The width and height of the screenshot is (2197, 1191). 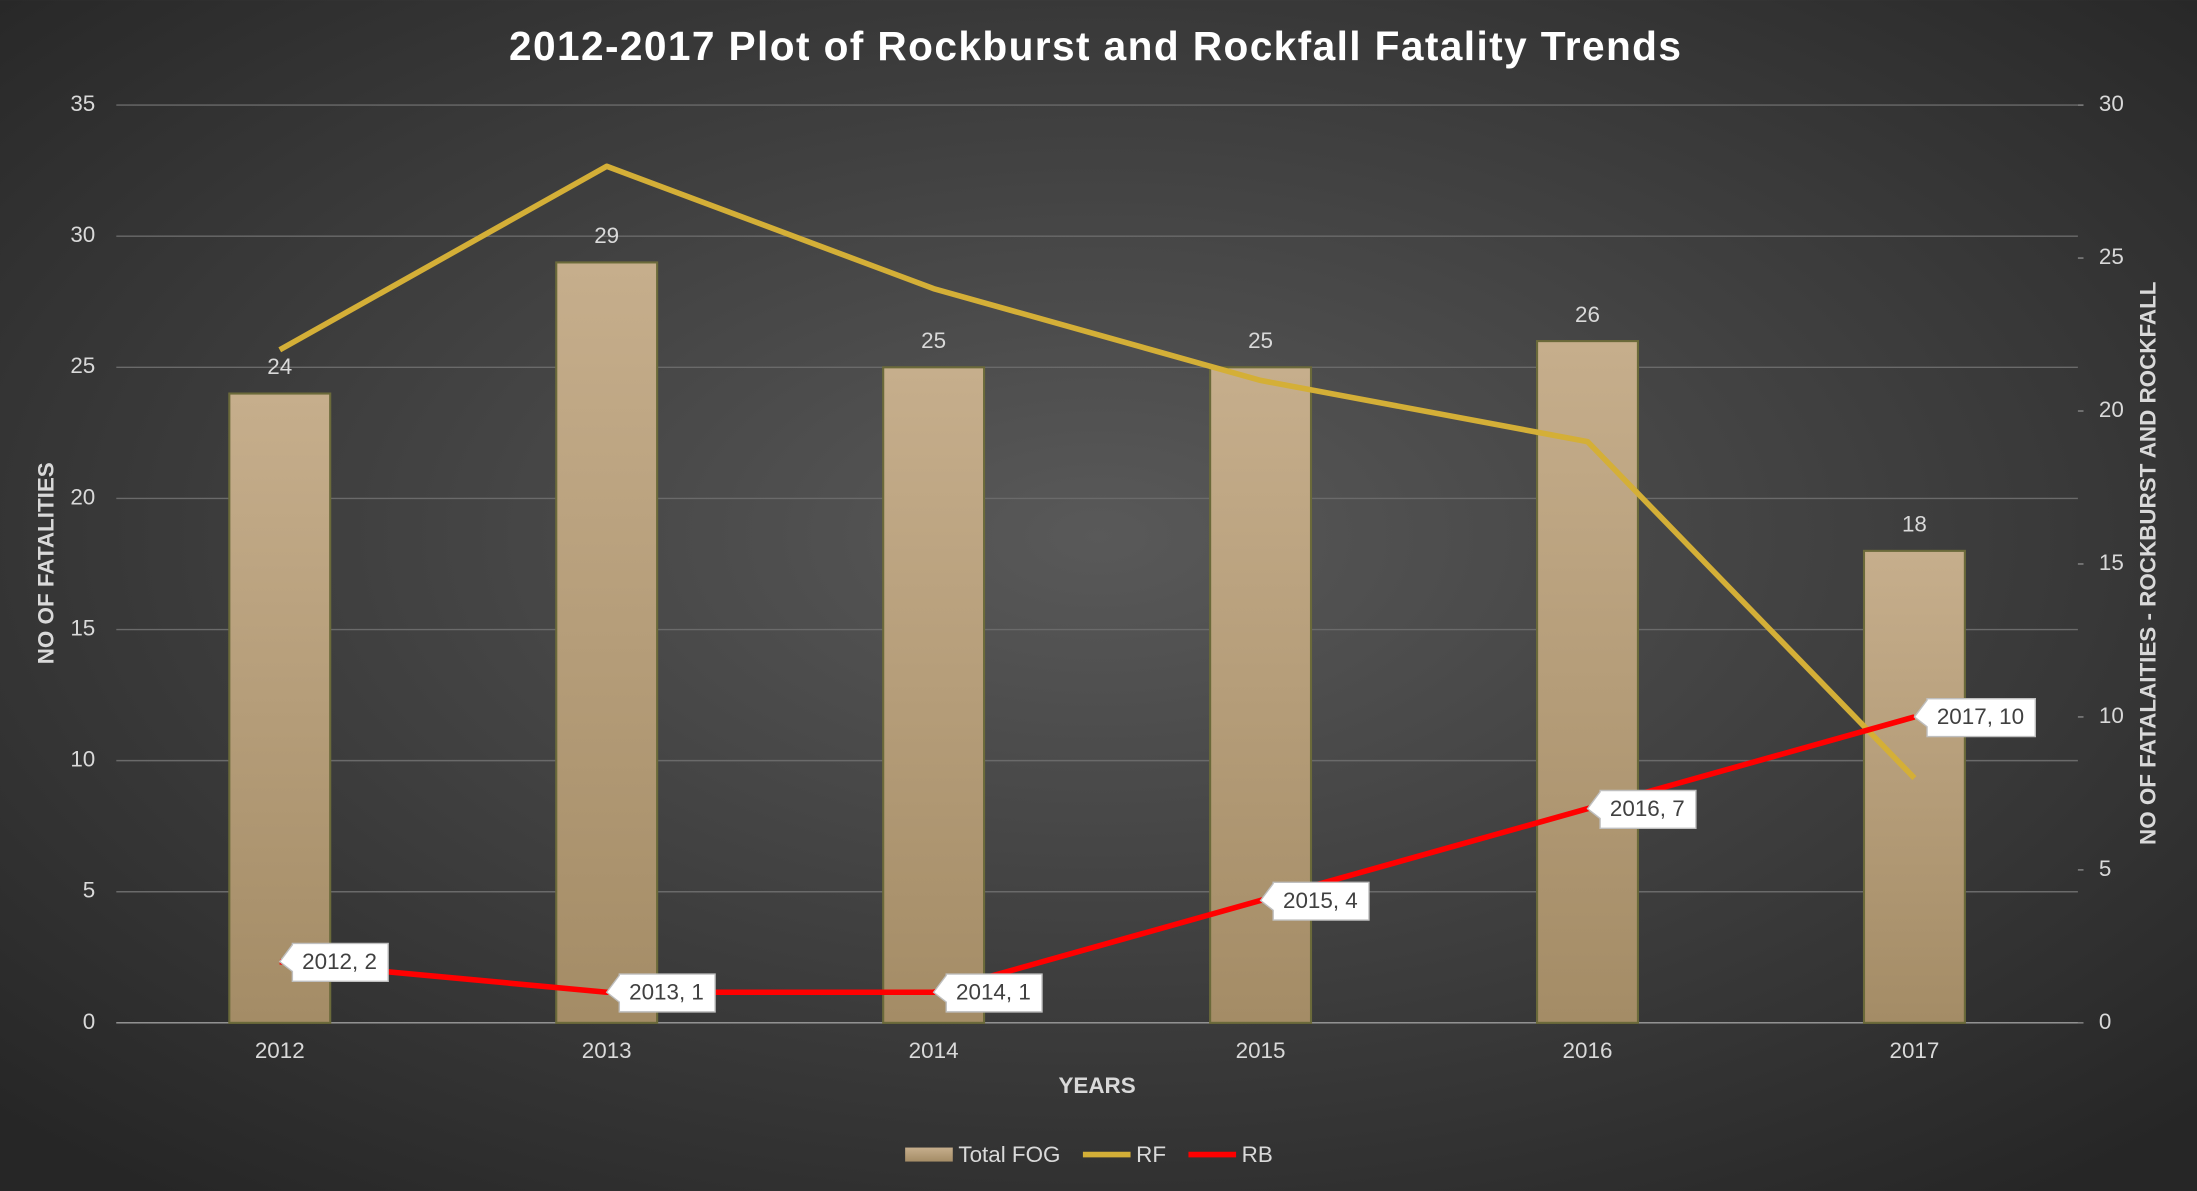 I want to click on x-tick-label: 2013, so click(x=607, y=1050).